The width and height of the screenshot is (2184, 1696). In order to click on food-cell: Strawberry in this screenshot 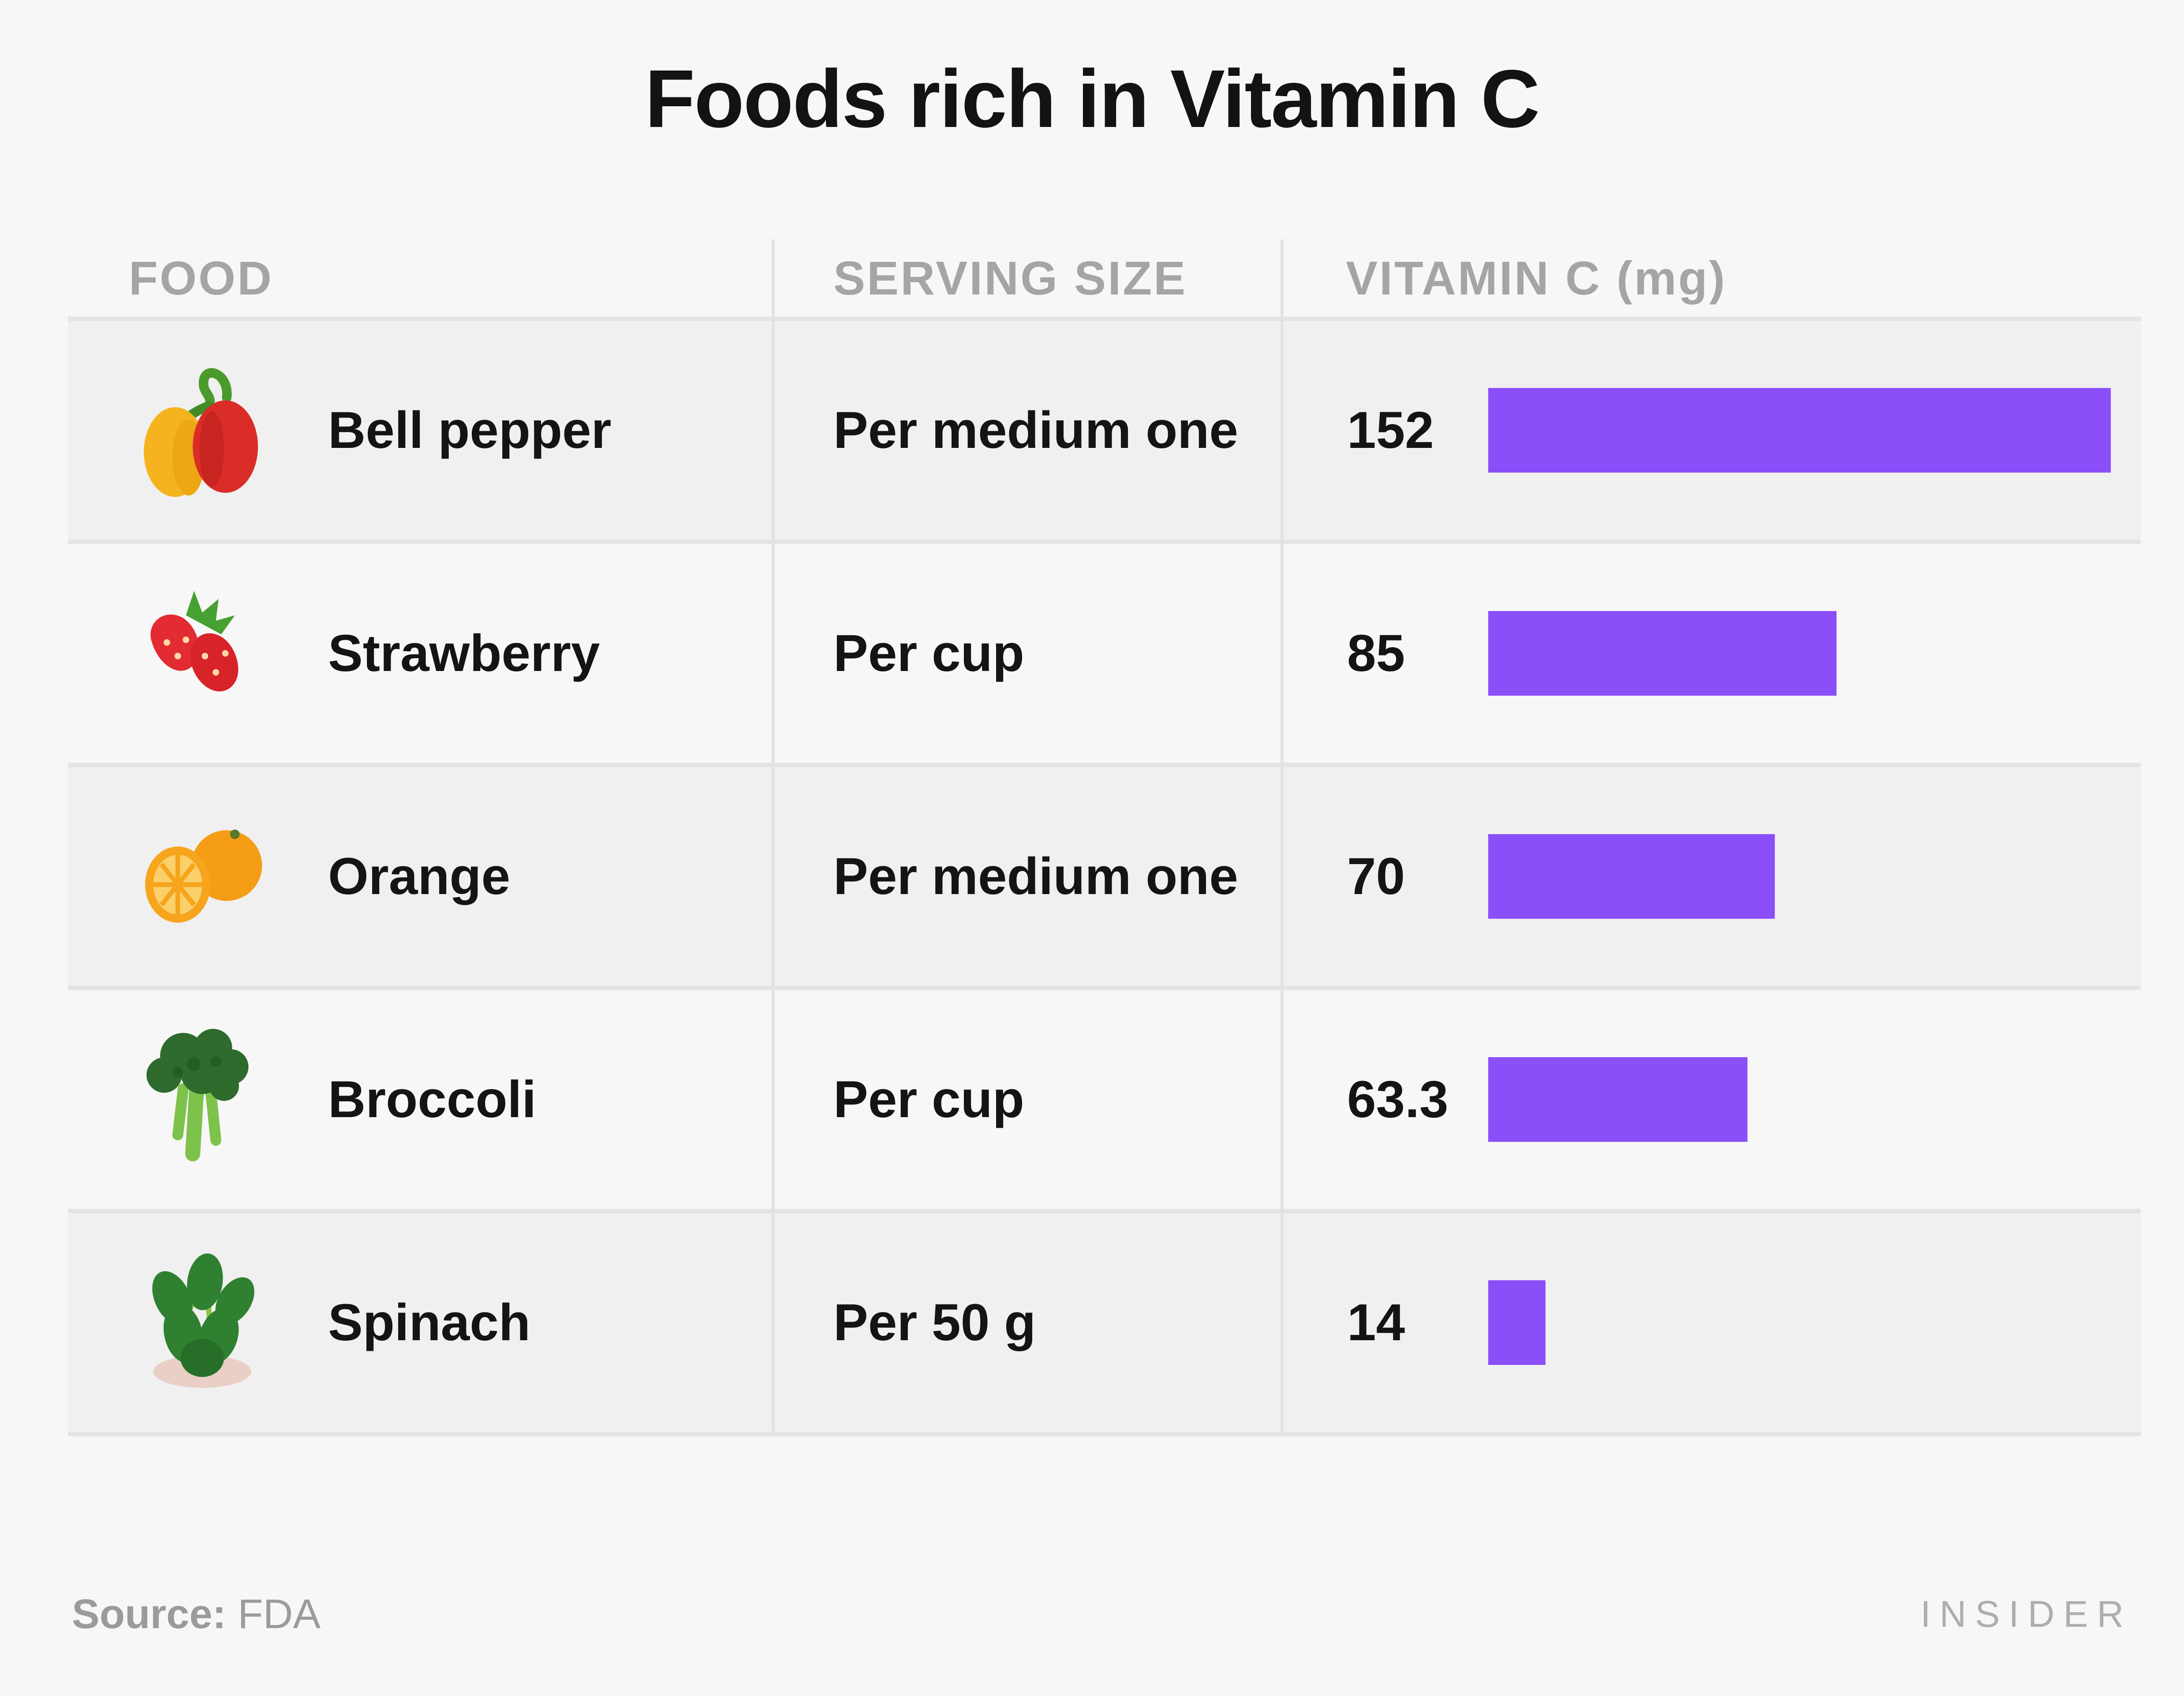, I will do `click(420, 653)`.